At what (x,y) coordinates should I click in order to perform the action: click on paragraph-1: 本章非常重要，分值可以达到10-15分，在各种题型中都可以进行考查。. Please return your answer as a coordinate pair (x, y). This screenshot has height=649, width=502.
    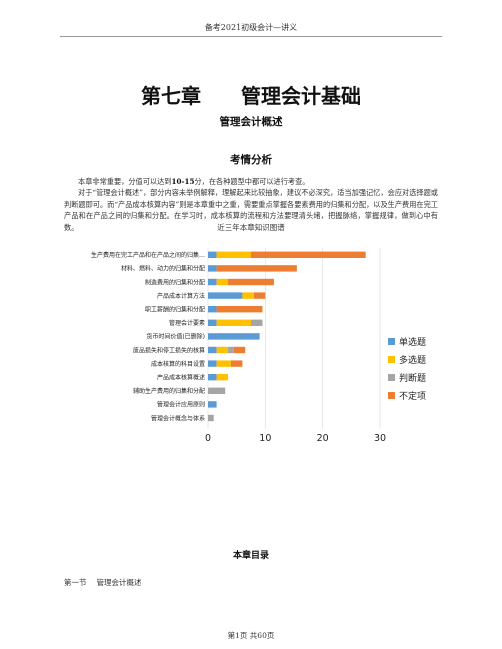
    Looking at the image, I should click on (251, 181).